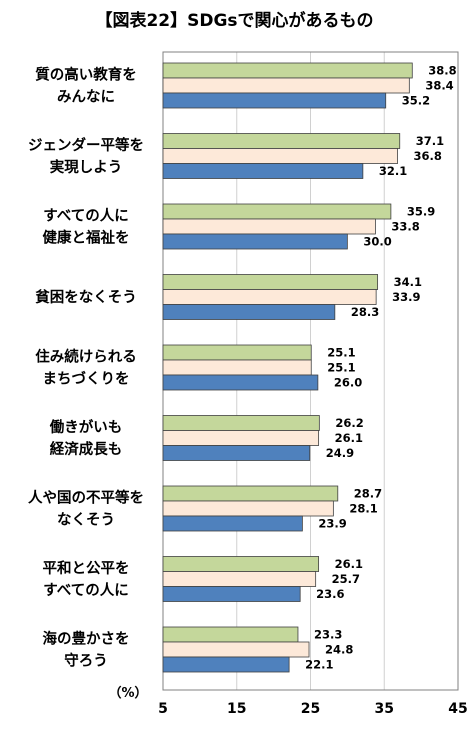  I want to click on data-label: 30.0, so click(377, 242).